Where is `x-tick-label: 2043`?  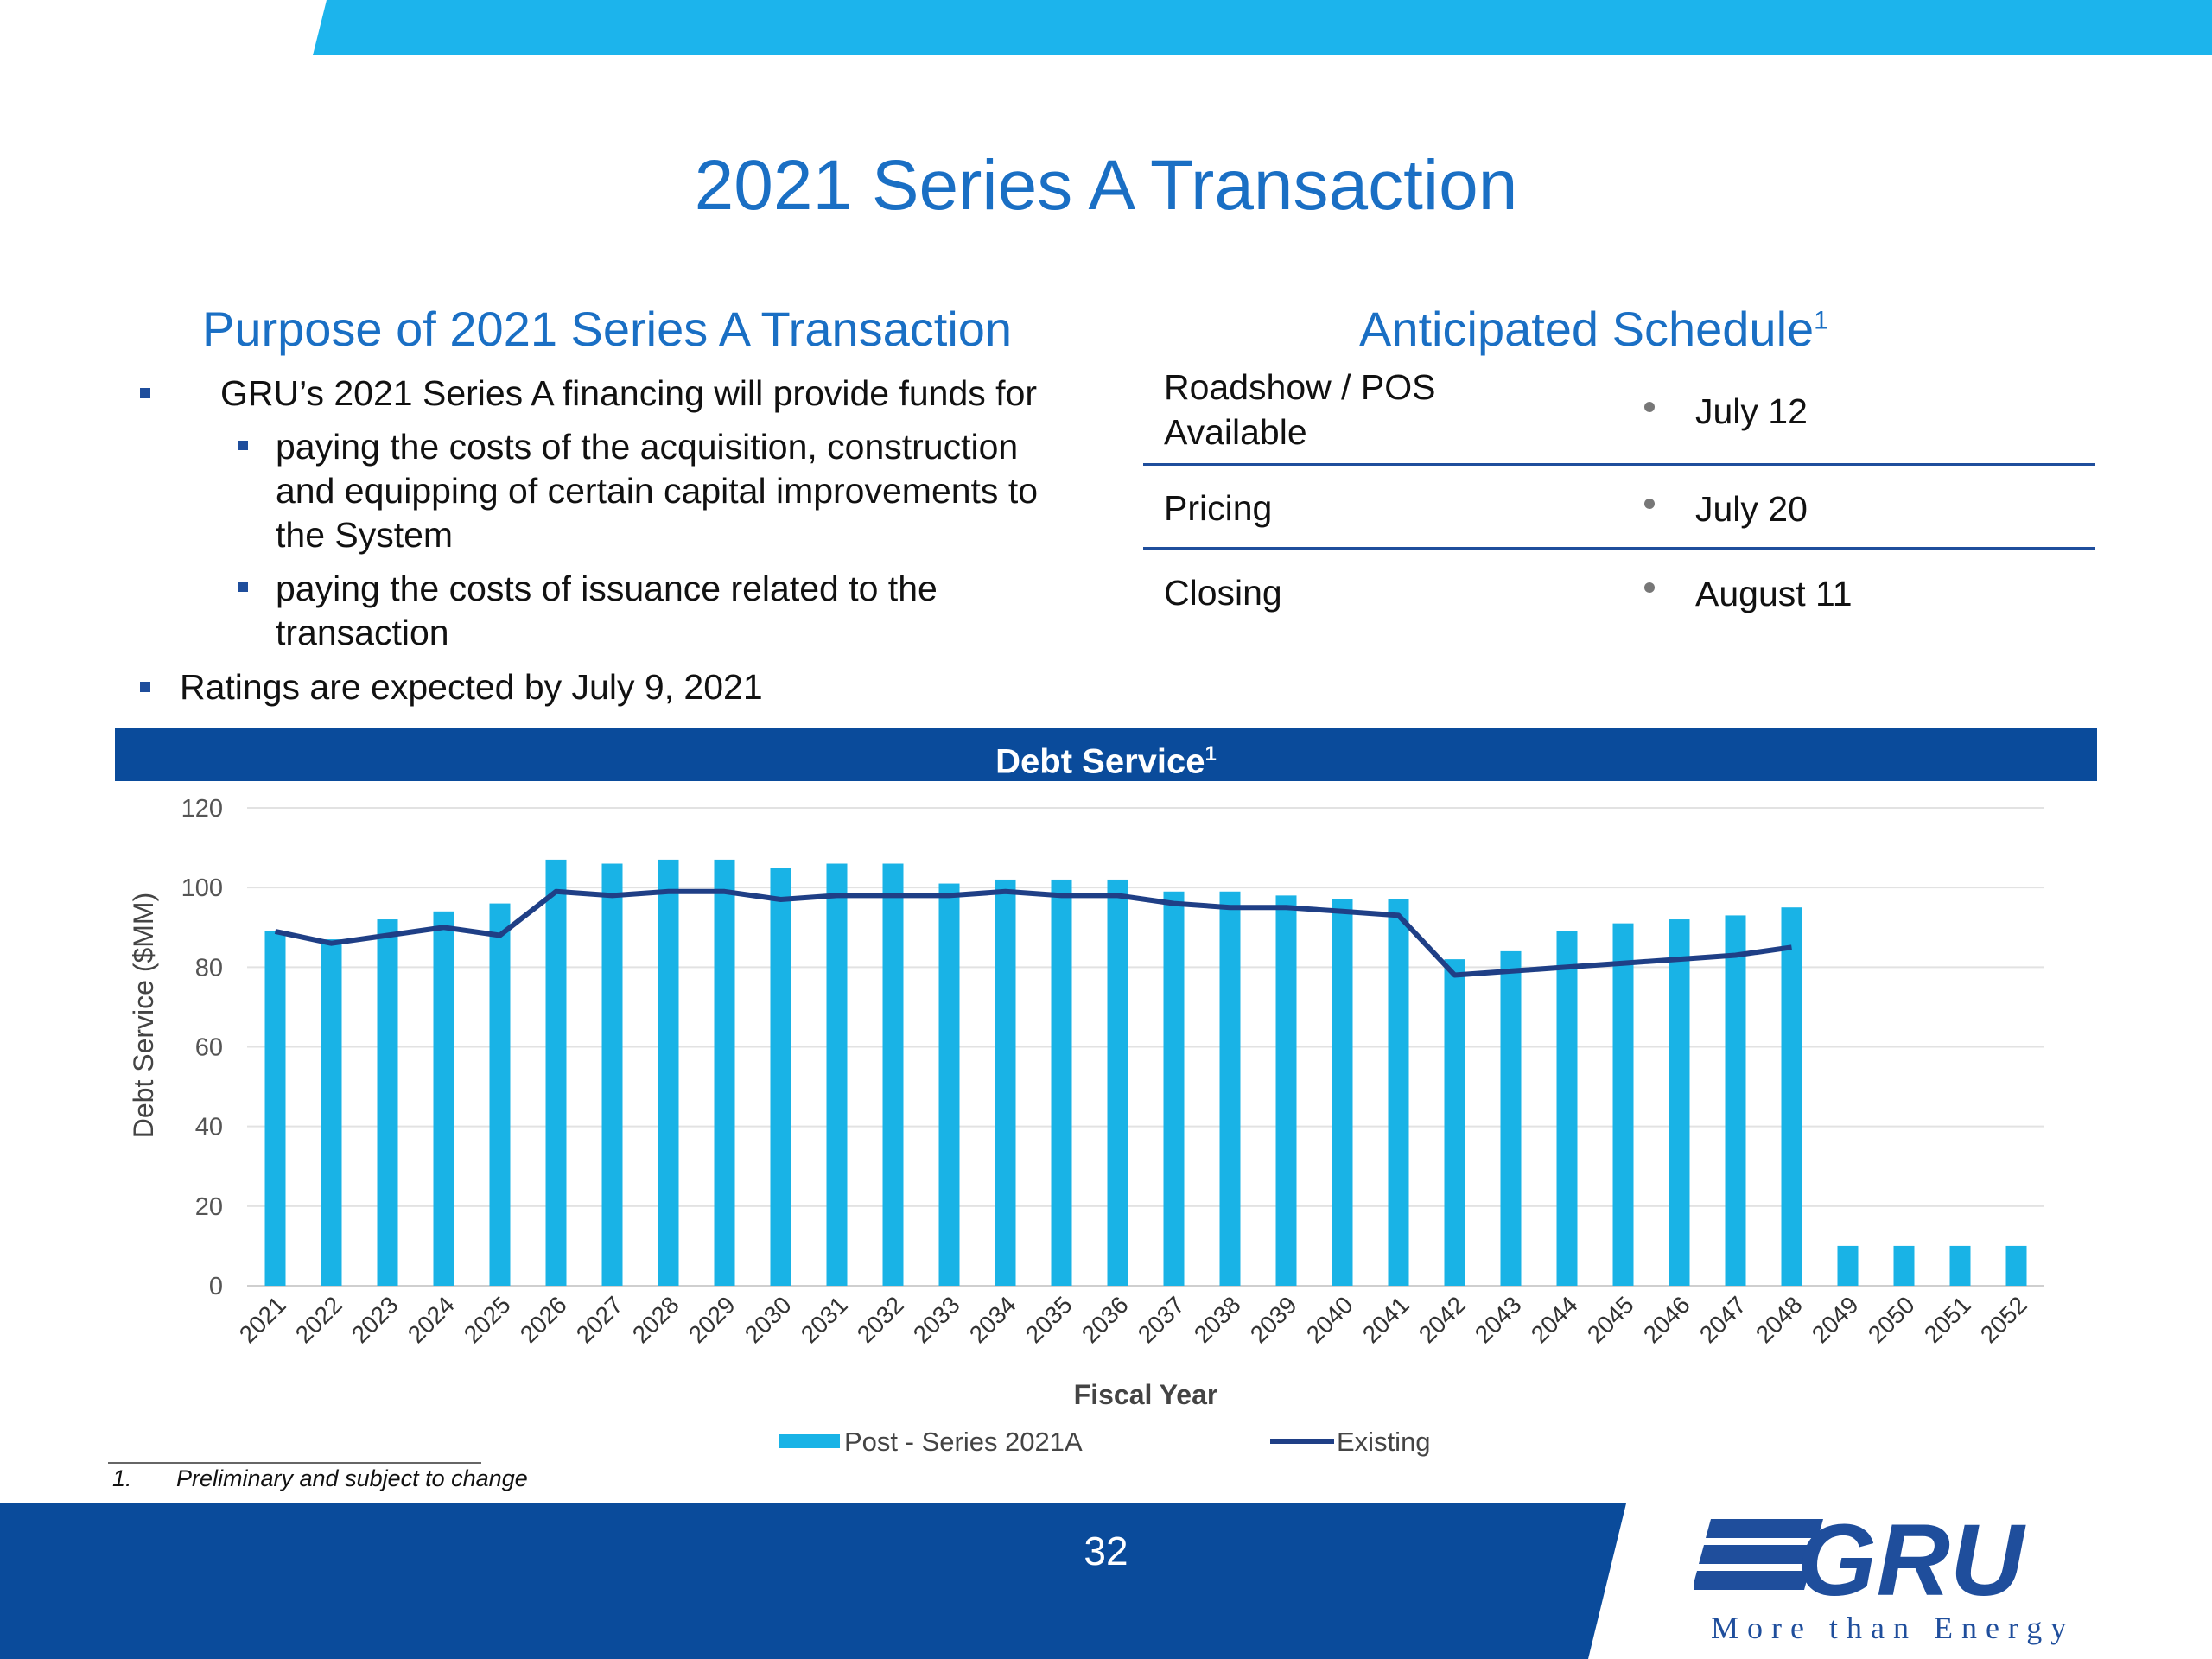 x-tick-label: 2043 is located at coordinates (1498, 1319).